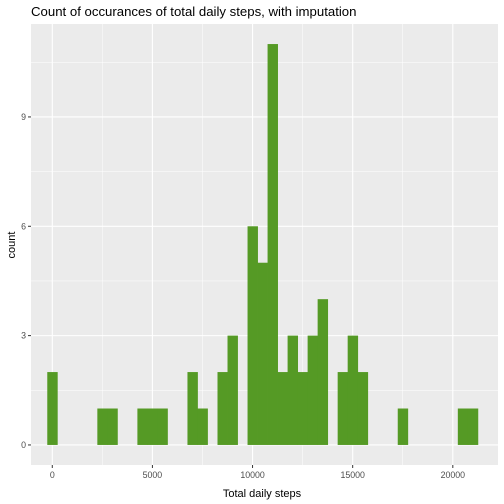 The height and width of the screenshot is (504, 504). I want to click on x-tick-label: 20000, so click(453, 475).